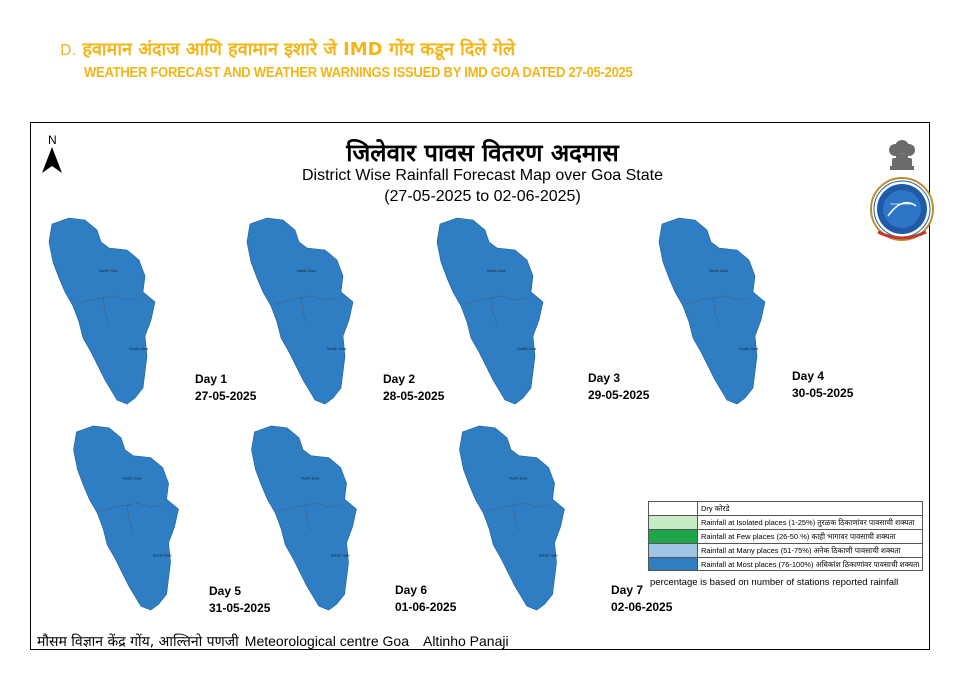  What do you see at coordinates (902, 155) in the screenshot?
I see `national-emblem-icon` at bounding box center [902, 155].